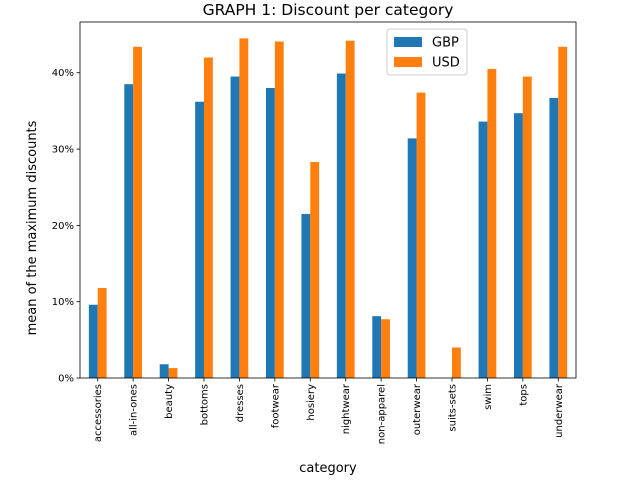 The image size is (640, 480). What do you see at coordinates (446, 63) in the screenshot?
I see `legend-label-usd: USD` at bounding box center [446, 63].